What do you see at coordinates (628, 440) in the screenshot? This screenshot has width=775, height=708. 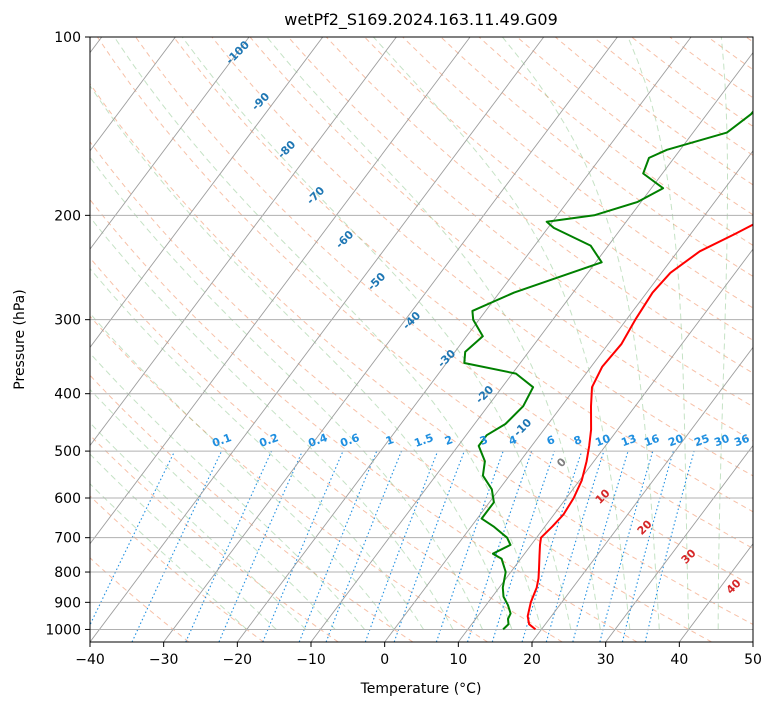 I see `mixing-ratio-label: 13` at bounding box center [628, 440].